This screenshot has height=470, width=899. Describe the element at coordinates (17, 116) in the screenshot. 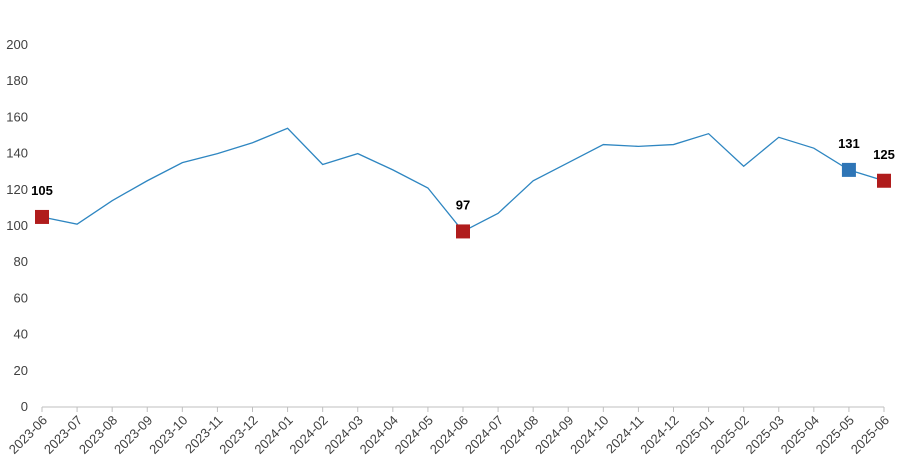

I see `y-tick-label: 160` at that location.